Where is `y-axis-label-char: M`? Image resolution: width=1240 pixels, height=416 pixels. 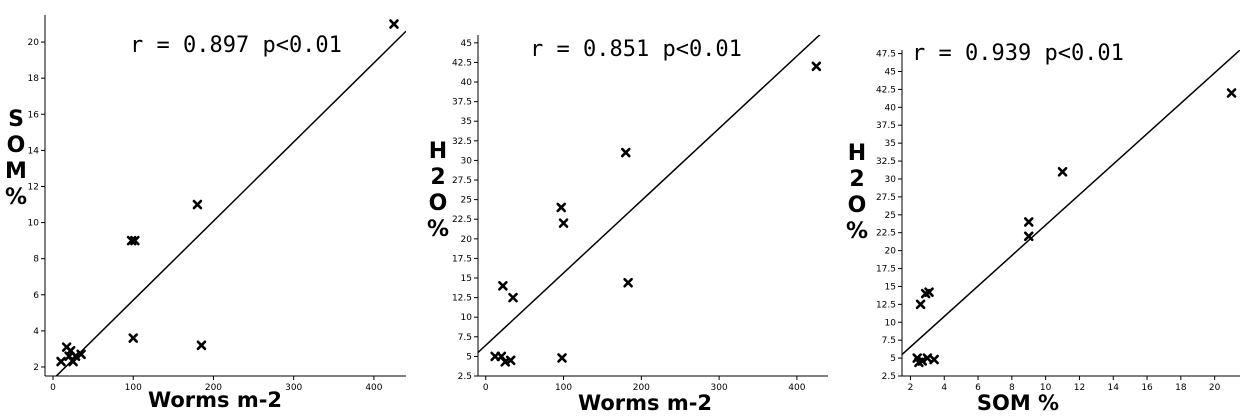 y-axis-label-char: M is located at coordinates (16, 171).